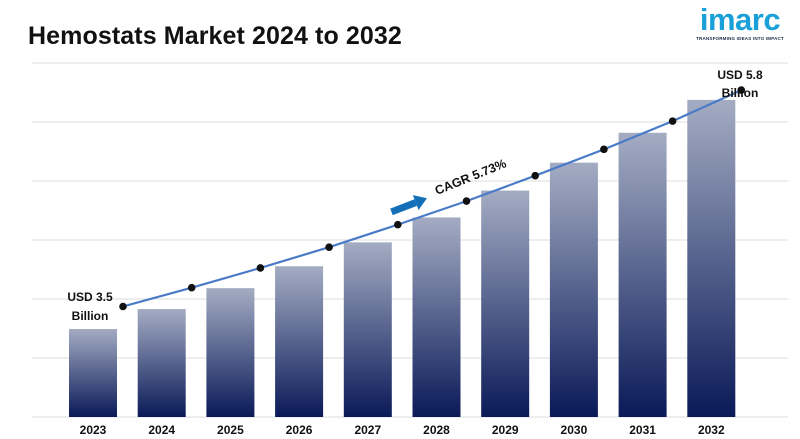 The width and height of the screenshot is (800, 439). Describe the element at coordinates (740, 75) in the screenshot. I see `end-value-label: USD 5.8` at that location.